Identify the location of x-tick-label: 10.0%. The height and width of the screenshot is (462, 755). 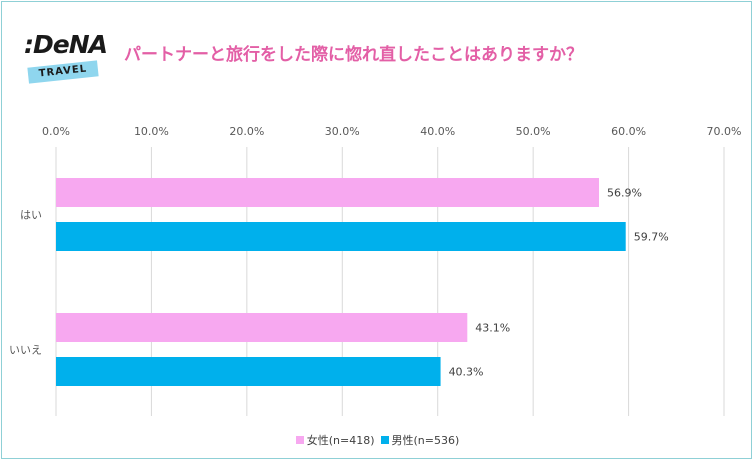
(151, 131).